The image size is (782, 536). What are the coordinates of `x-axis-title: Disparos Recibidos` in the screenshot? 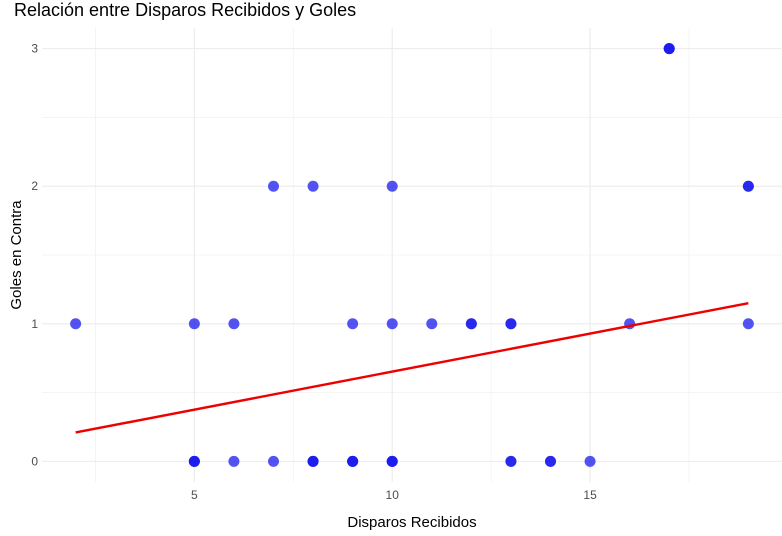 It's located at (411, 522).